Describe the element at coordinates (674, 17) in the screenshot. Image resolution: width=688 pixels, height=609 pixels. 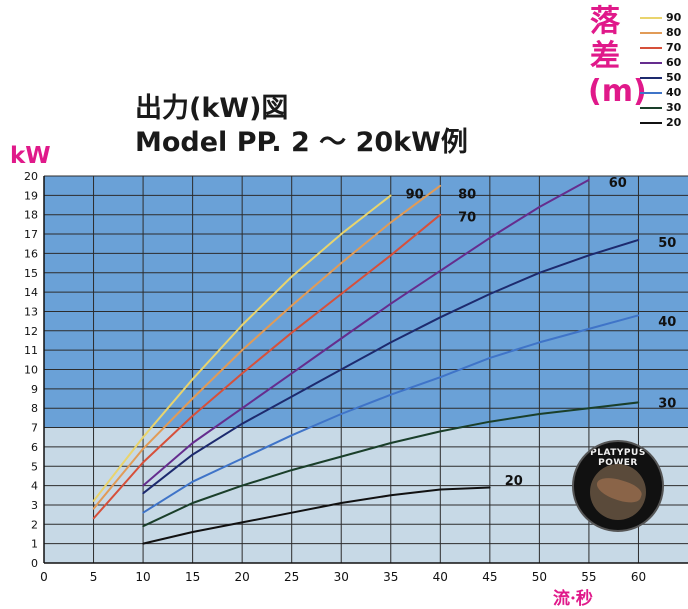
I see `legend-label: 90` at that location.